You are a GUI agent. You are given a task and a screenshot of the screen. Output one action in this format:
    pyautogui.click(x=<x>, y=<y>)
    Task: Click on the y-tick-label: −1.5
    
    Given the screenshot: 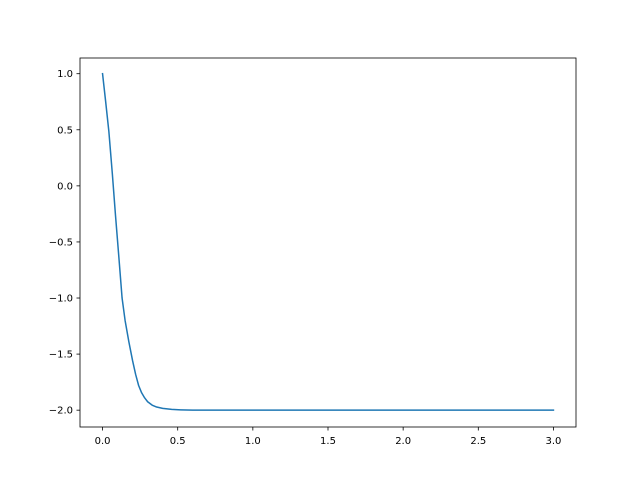 What is the action you would take?
    pyautogui.click(x=61, y=355)
    